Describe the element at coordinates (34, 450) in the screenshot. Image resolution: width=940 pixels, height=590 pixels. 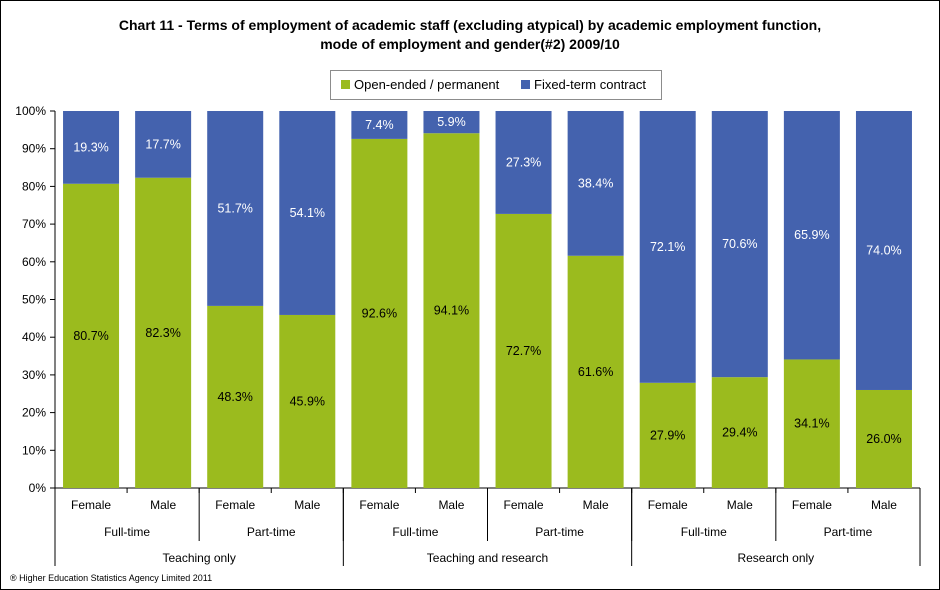
I see `y-tick-label: 10%` at that location.